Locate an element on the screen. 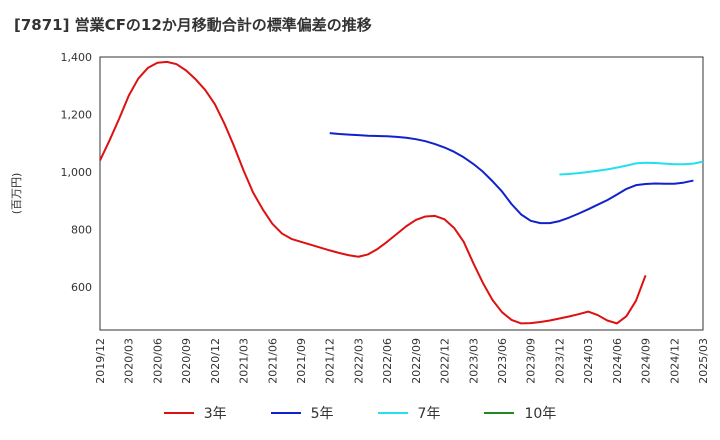  x-tick-label: 2022/09 is located at coordinates (416, 361).